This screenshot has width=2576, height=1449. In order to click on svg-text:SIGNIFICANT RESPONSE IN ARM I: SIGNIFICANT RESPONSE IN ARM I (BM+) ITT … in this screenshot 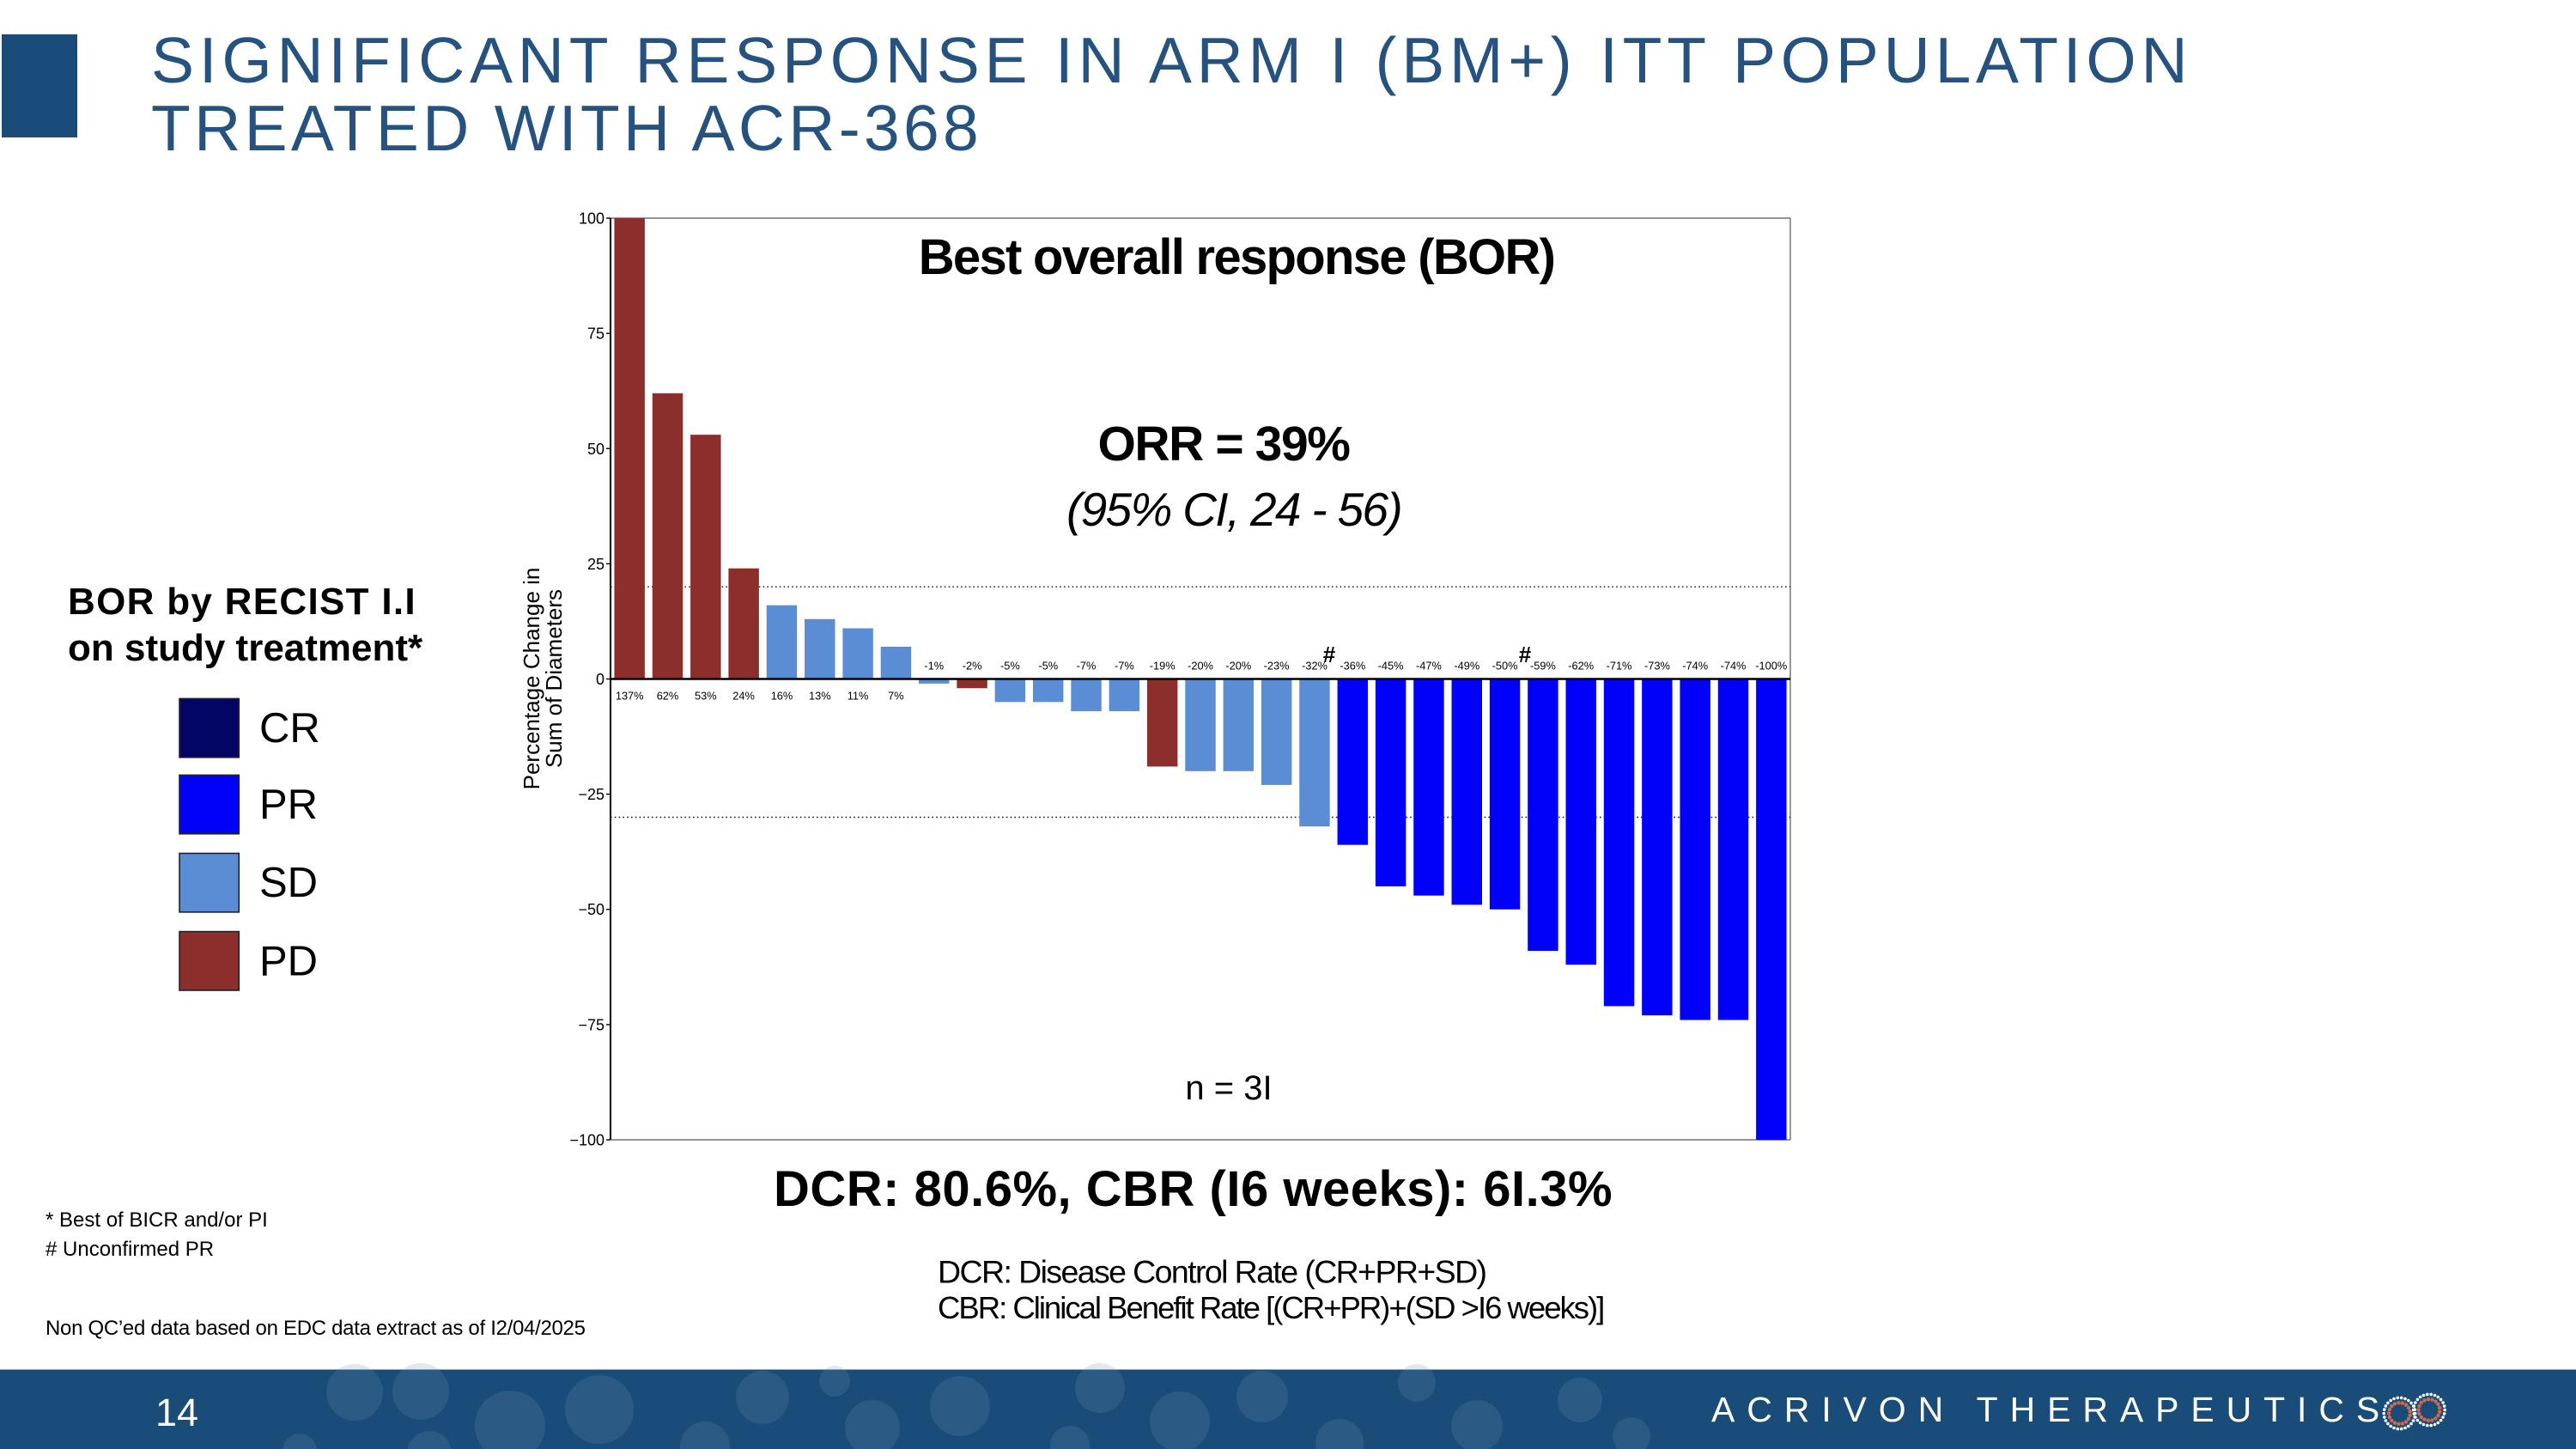, I will do `click(1171, 60)`.